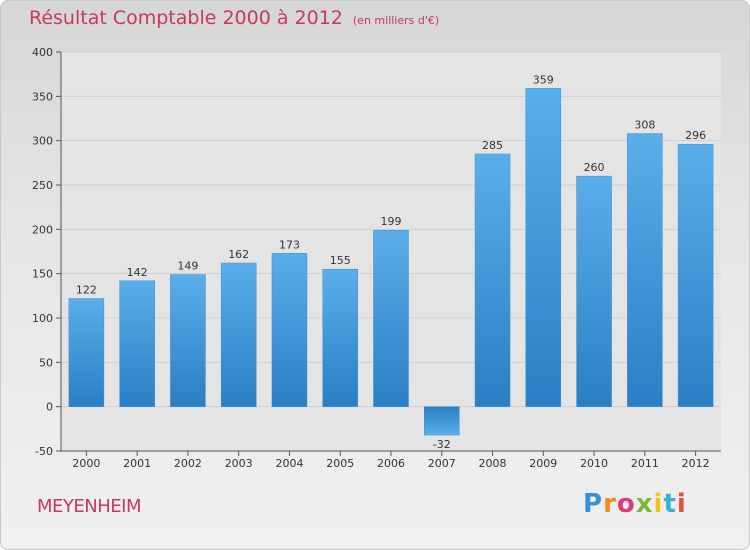  I want to click on x-tick-label: 2001, so click(137, 463).